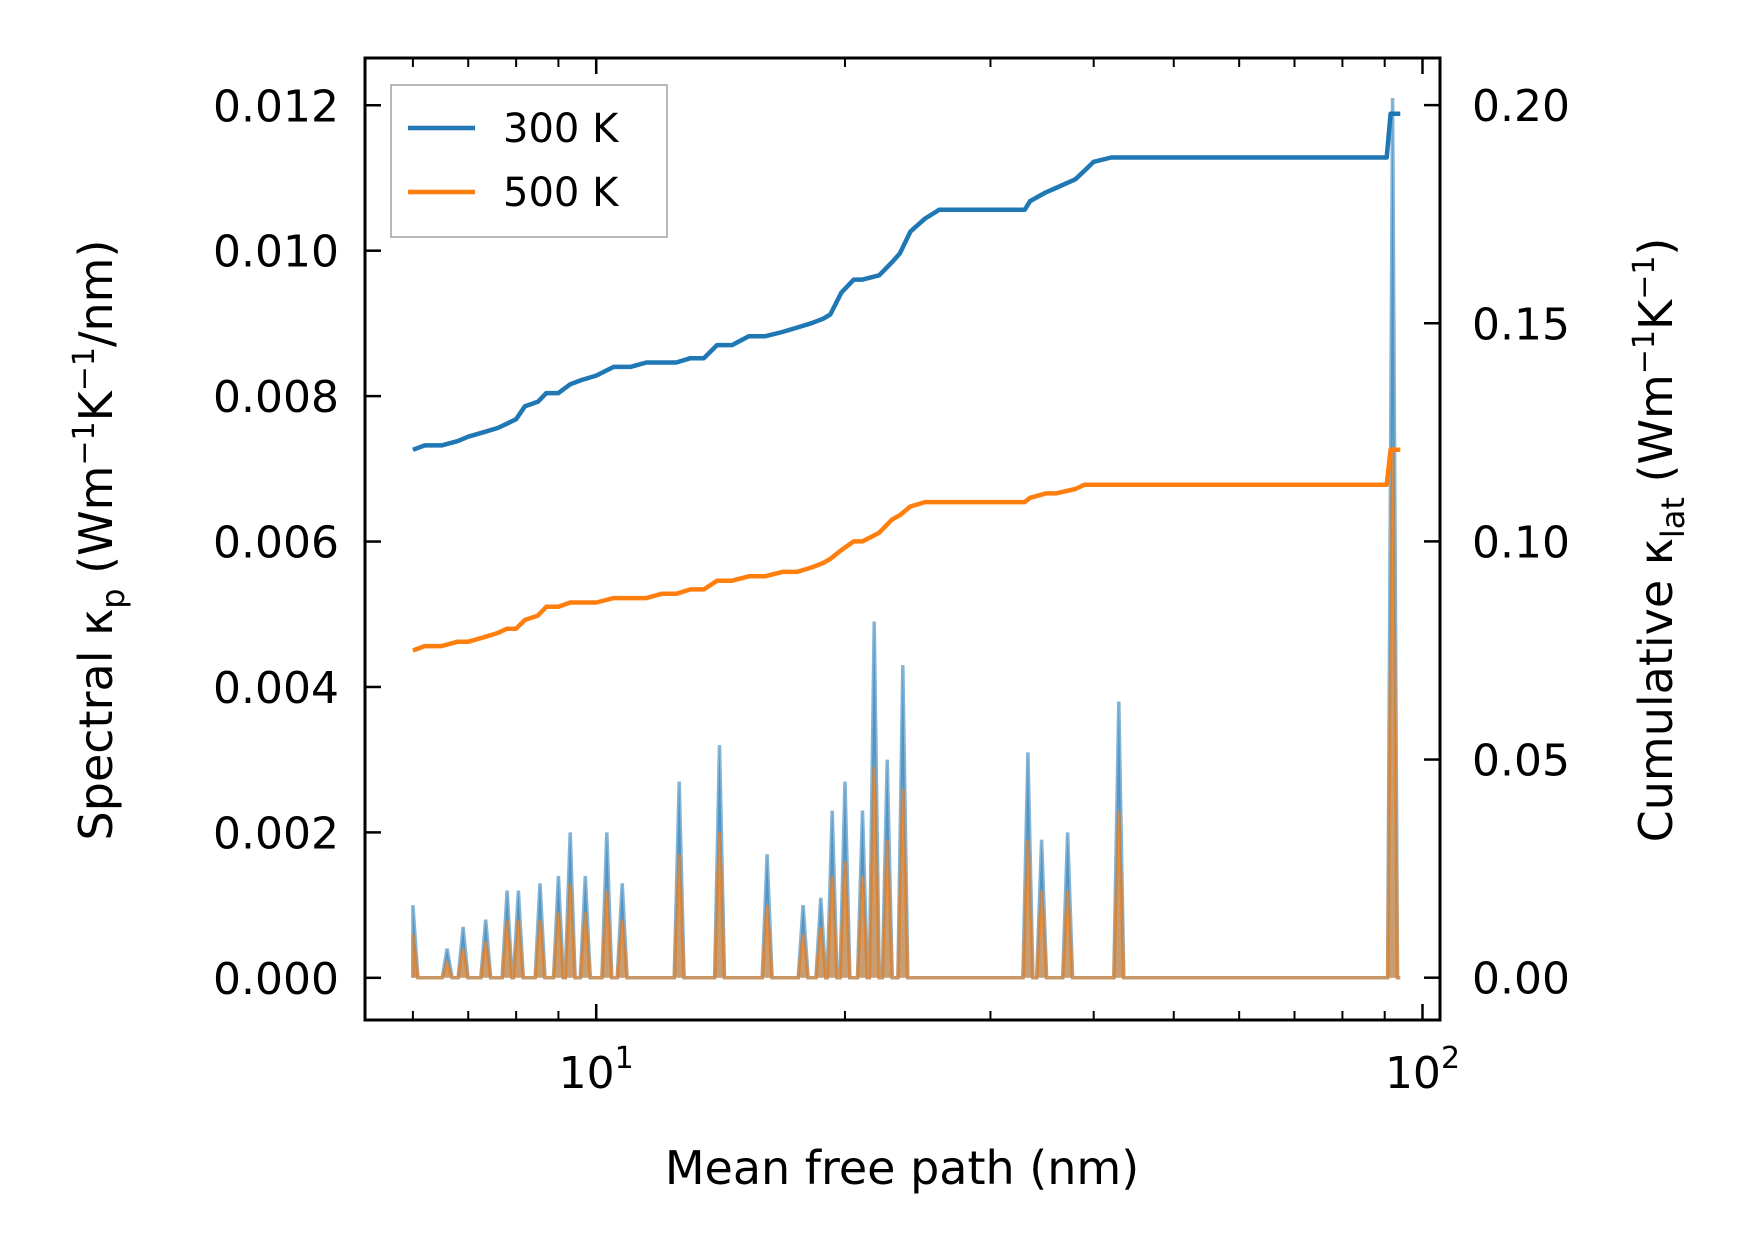 Image resolution: width=1753 pixels, height=1254 pixels. Describe the element at coordinates (1521, 324) in the screenshot. I see `y-tick-label-right: 0.15` at that location.